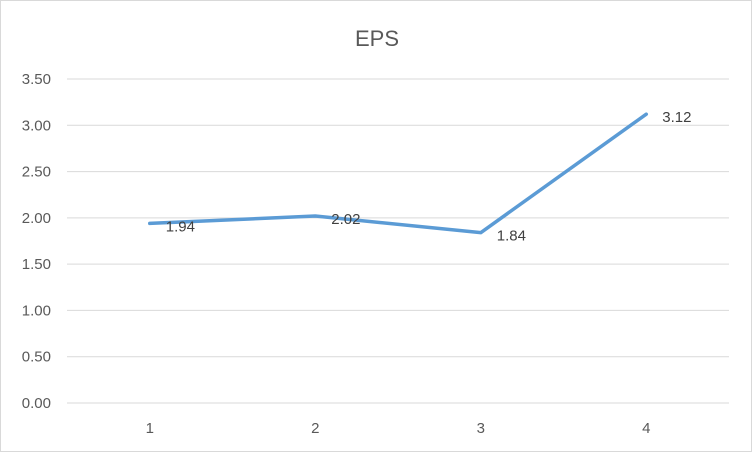  Describe the element at coordinates (36, 357) in the screenshot. I see `y-tick-label: 0.50` at that location.